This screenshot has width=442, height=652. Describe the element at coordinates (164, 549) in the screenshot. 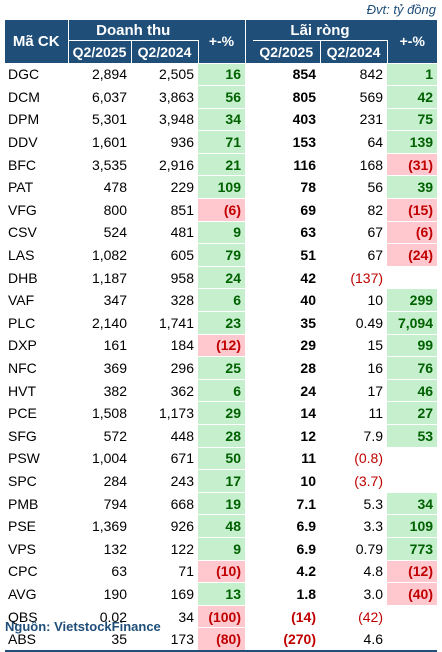

I see `revenue-q2024: 122` at that location.